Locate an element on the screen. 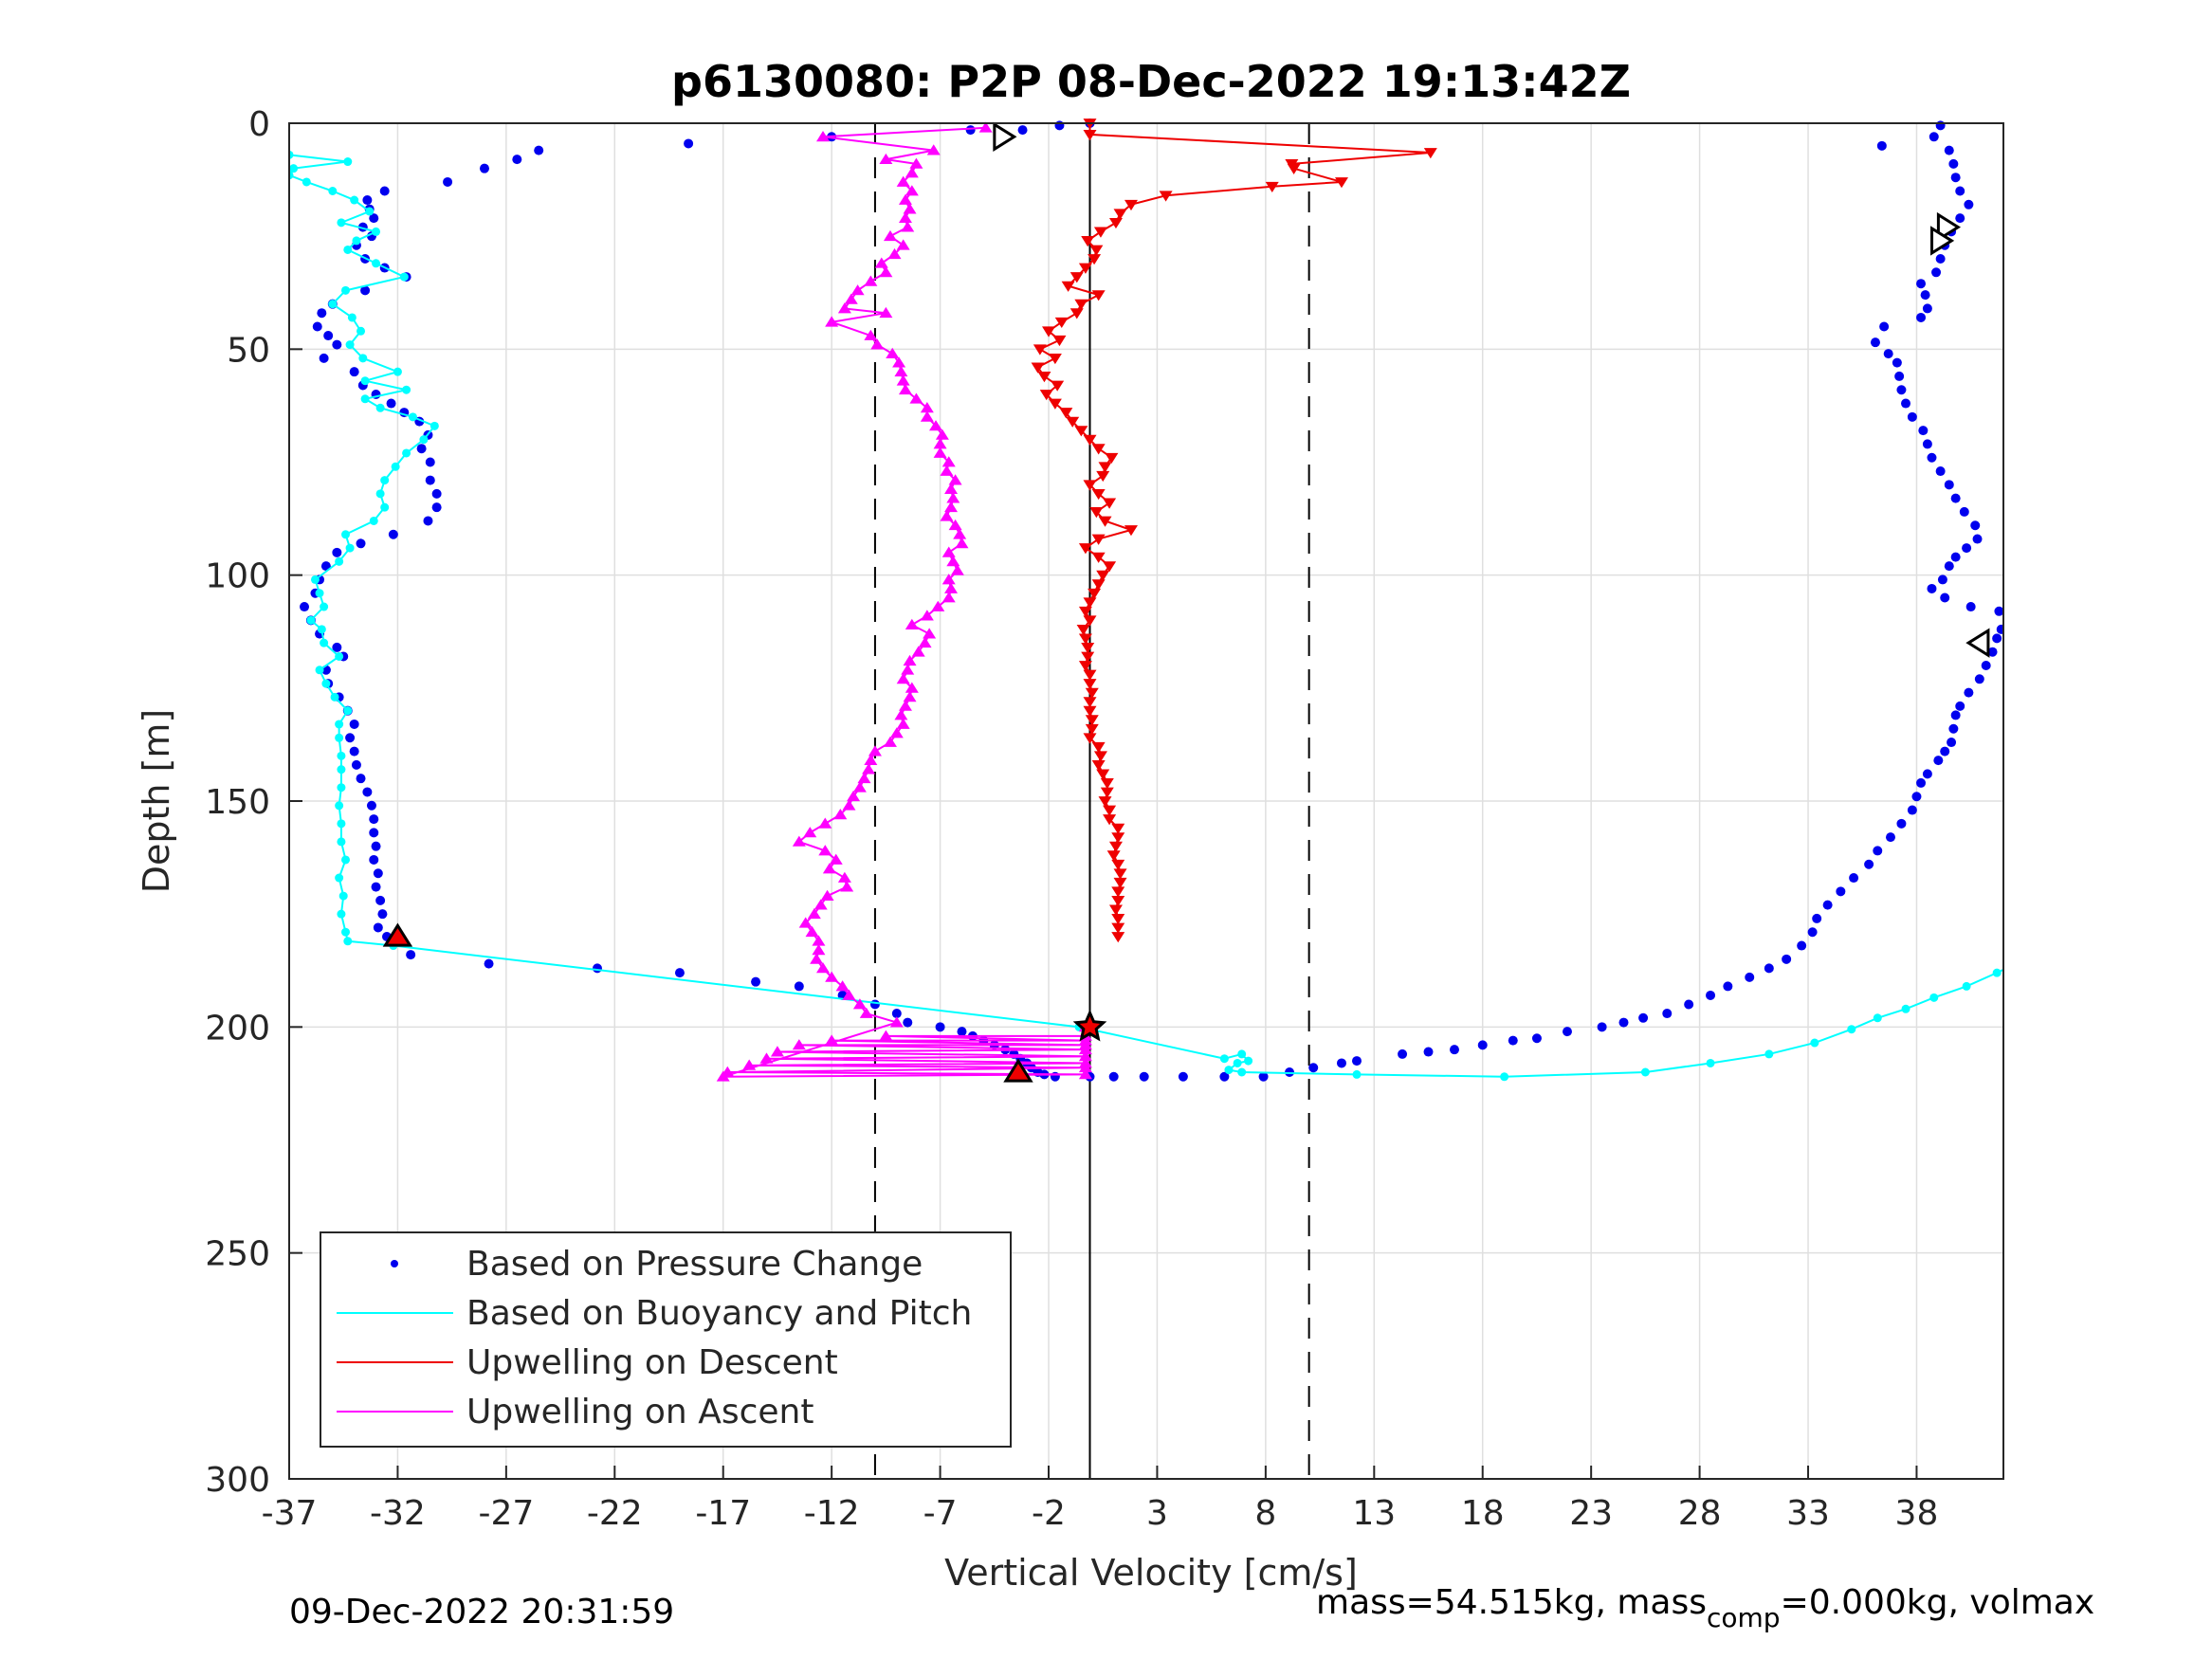 The width and height of the screenshot is (2212, 1659). y-tick-label: 250 is located at coordinates (237, 1254).